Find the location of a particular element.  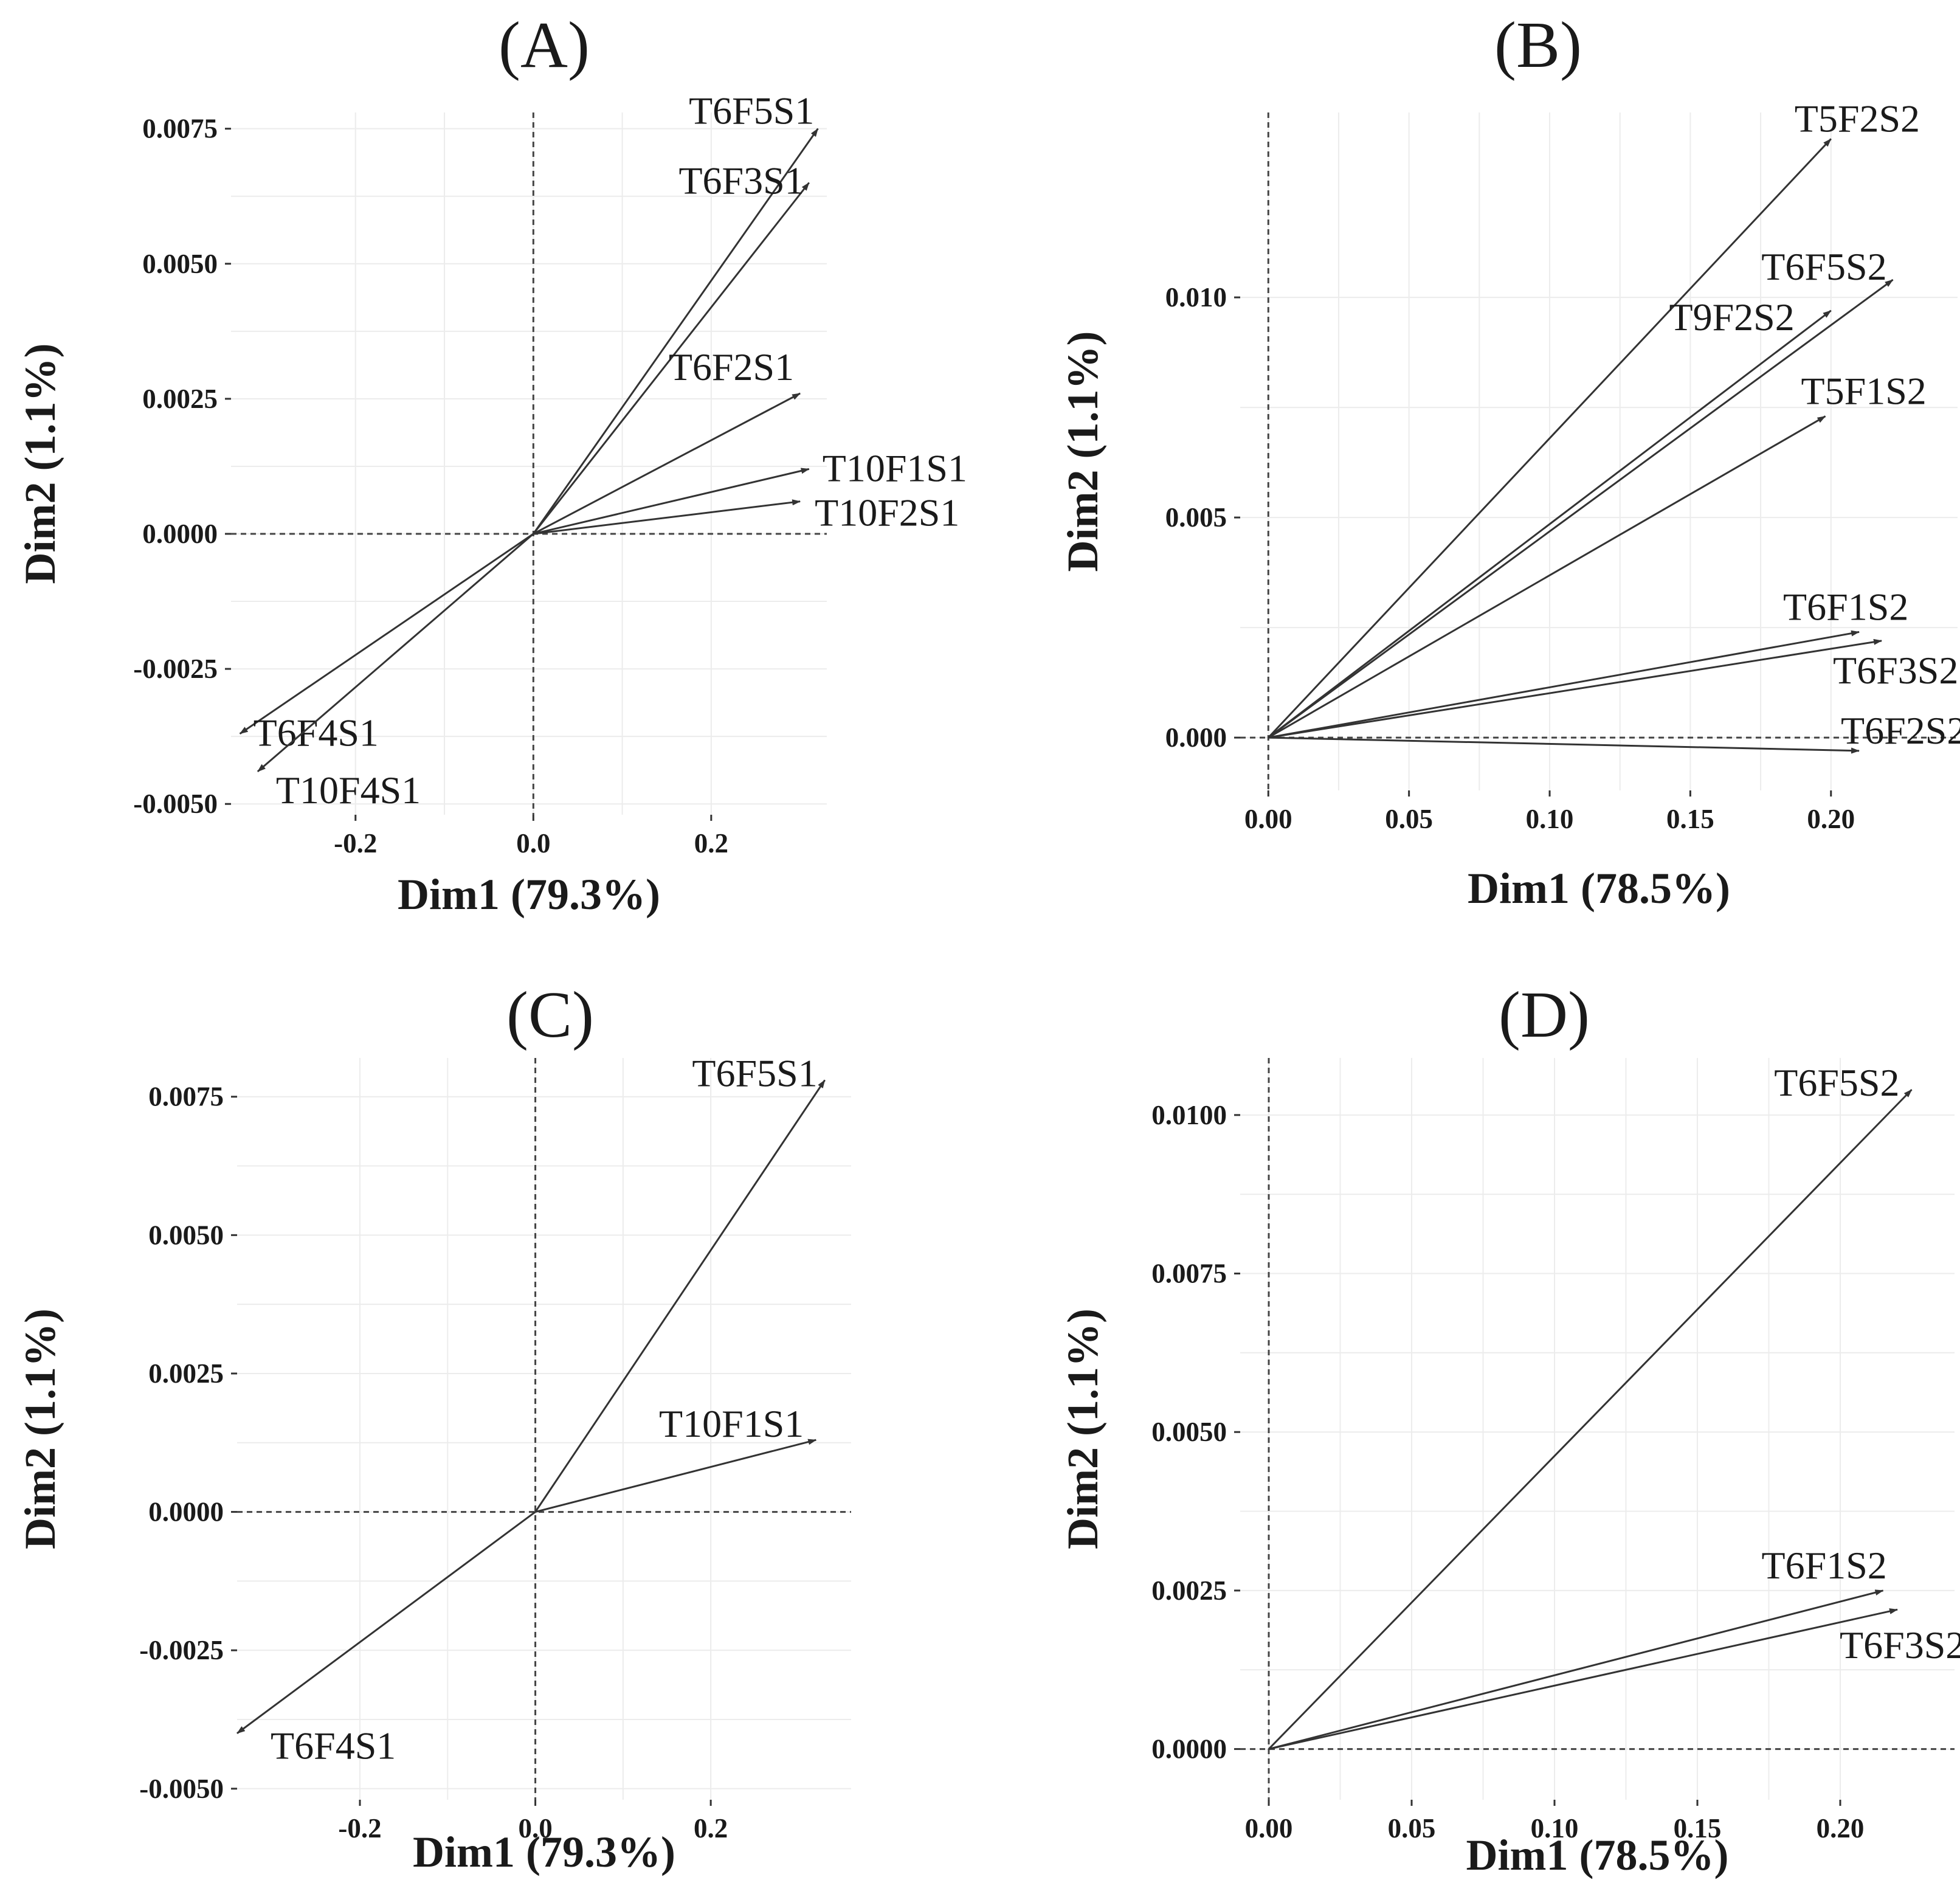

panel-title: (D) is located at coordinates (1544, 1015).